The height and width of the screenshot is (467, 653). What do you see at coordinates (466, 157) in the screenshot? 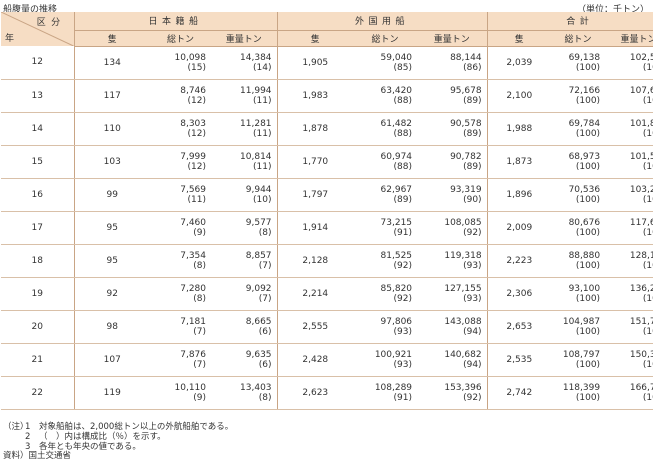
I see `foreign-dwt-cell: 90,782` at bounding box center [466, 157].